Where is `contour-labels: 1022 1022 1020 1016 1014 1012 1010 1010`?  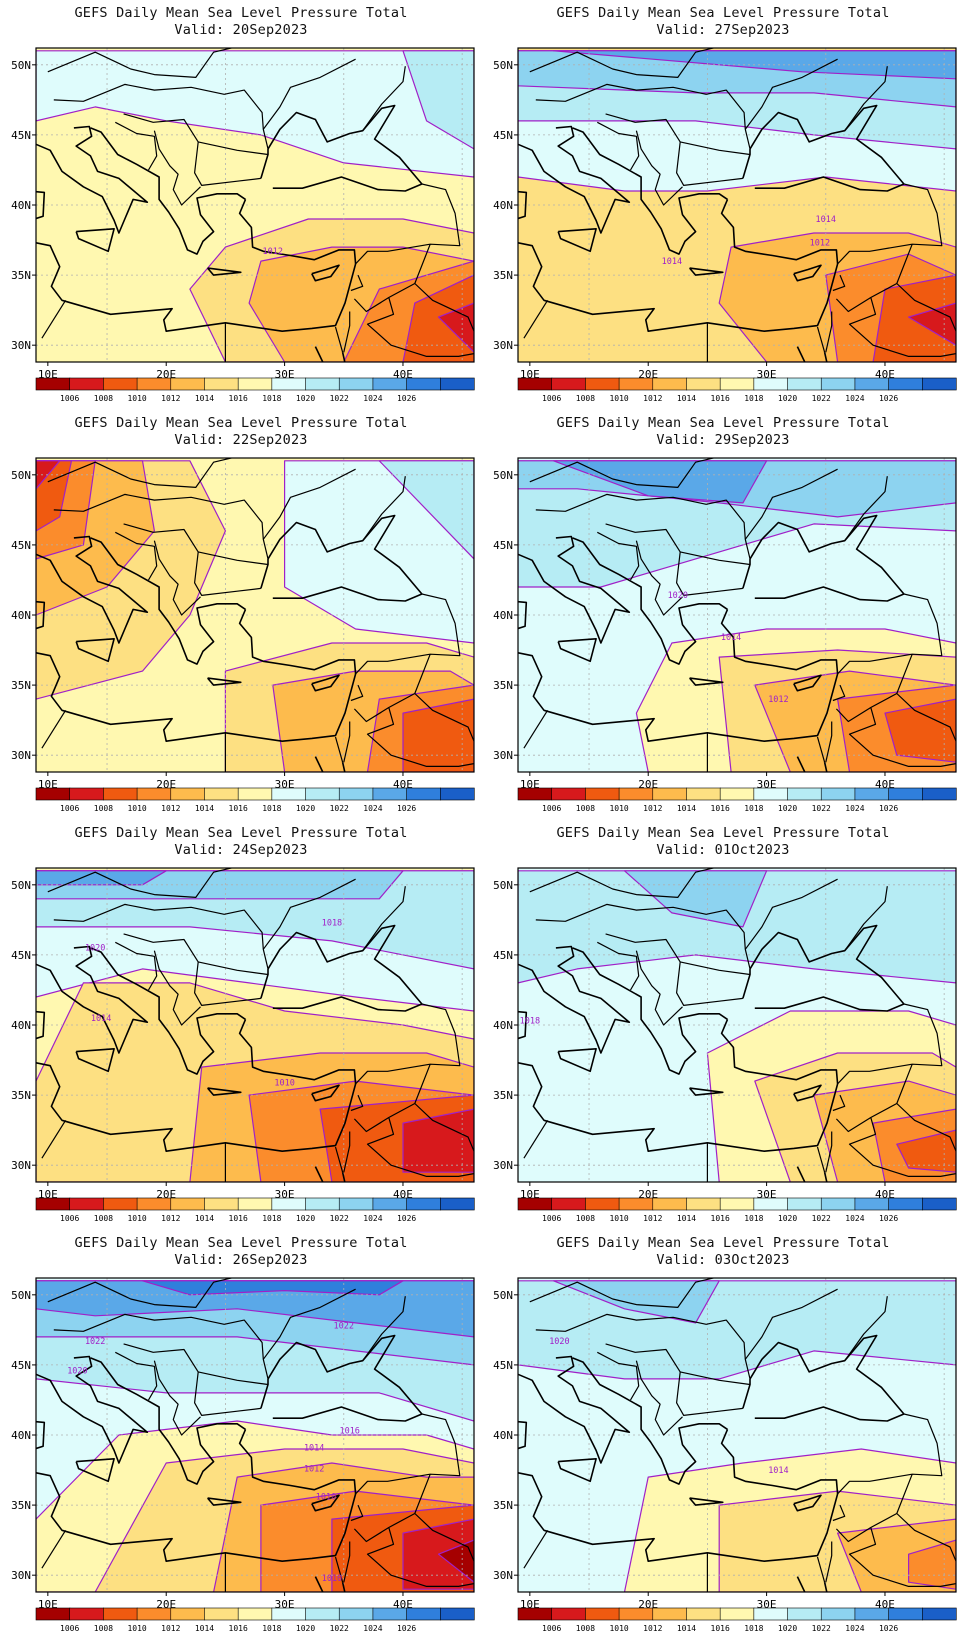 contour-labels: 1022 1022 1020 1016 1014 1012 1010 1010 is located at coordinates (213, 1452).